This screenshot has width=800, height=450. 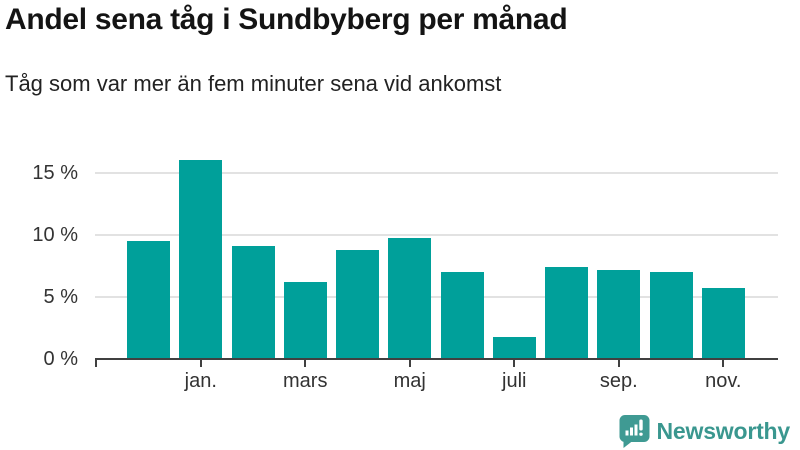 I want to click on x-axis-tick-label: jan., so click(x=200, y=381).